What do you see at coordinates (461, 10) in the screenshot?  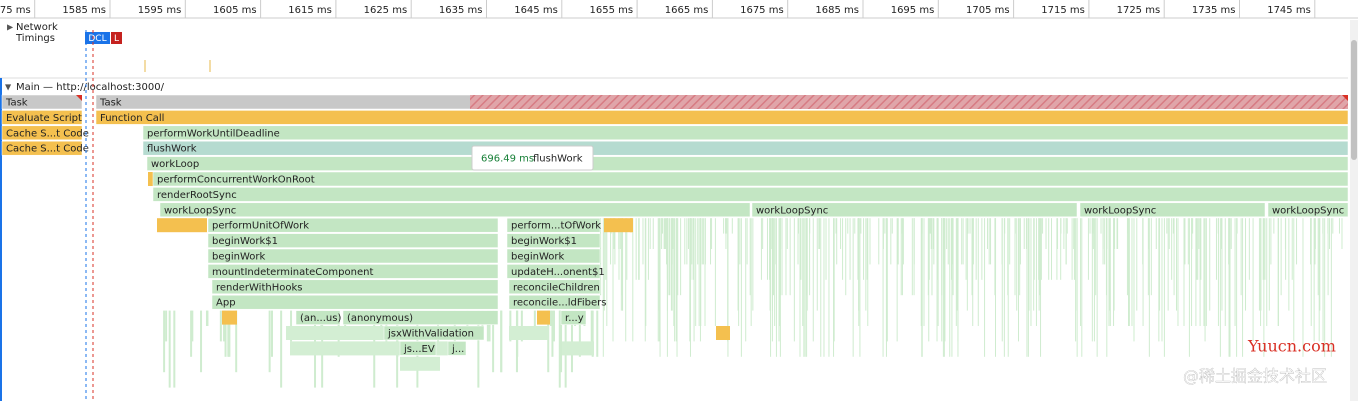 I see `ruler-tick-label: 1635 ms` at bounding box center [461, 10].